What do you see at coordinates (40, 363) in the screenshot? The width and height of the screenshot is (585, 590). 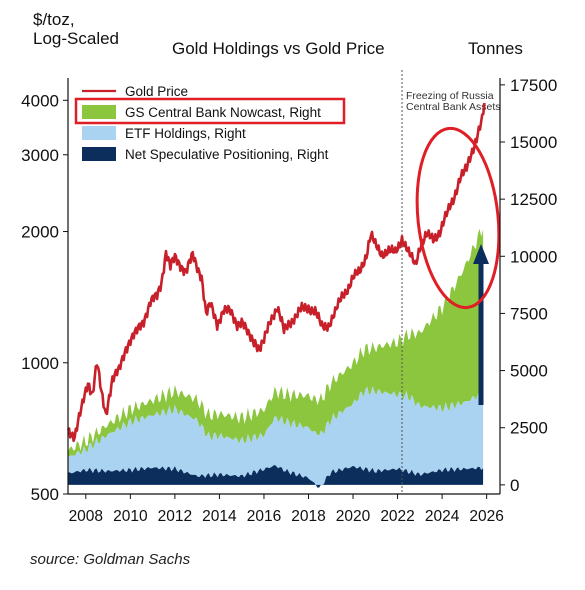 I see `left-tick-label: 1000` at bounding box center [40, 363].